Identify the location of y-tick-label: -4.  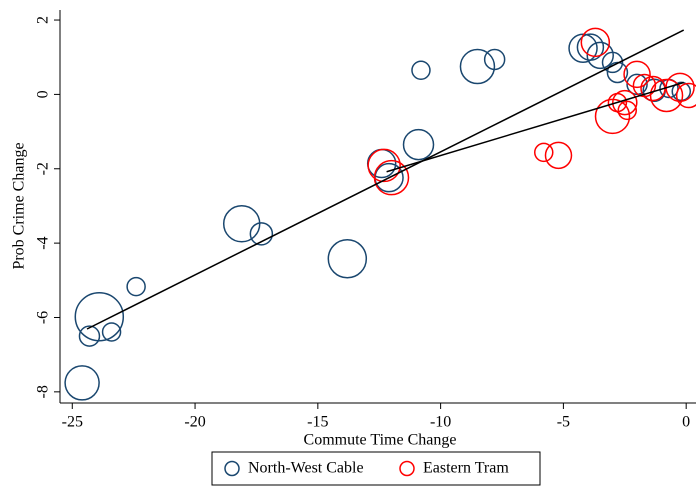
(43, 242).